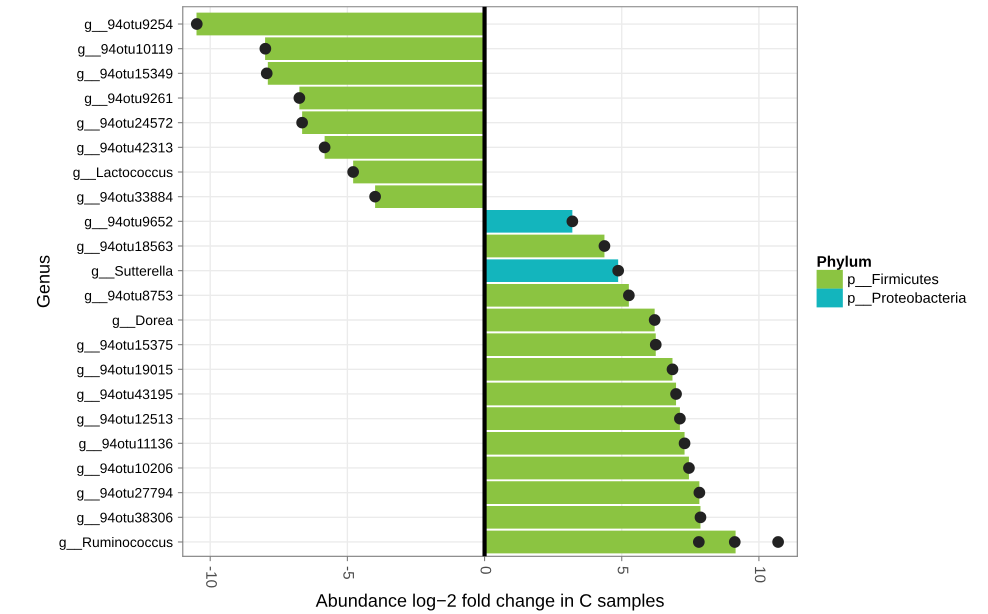  What do you see at coordinates (125, 445) in the screenshot?
I see `y-tick-label: g__94otu11136` at bounding box center [125, 445].